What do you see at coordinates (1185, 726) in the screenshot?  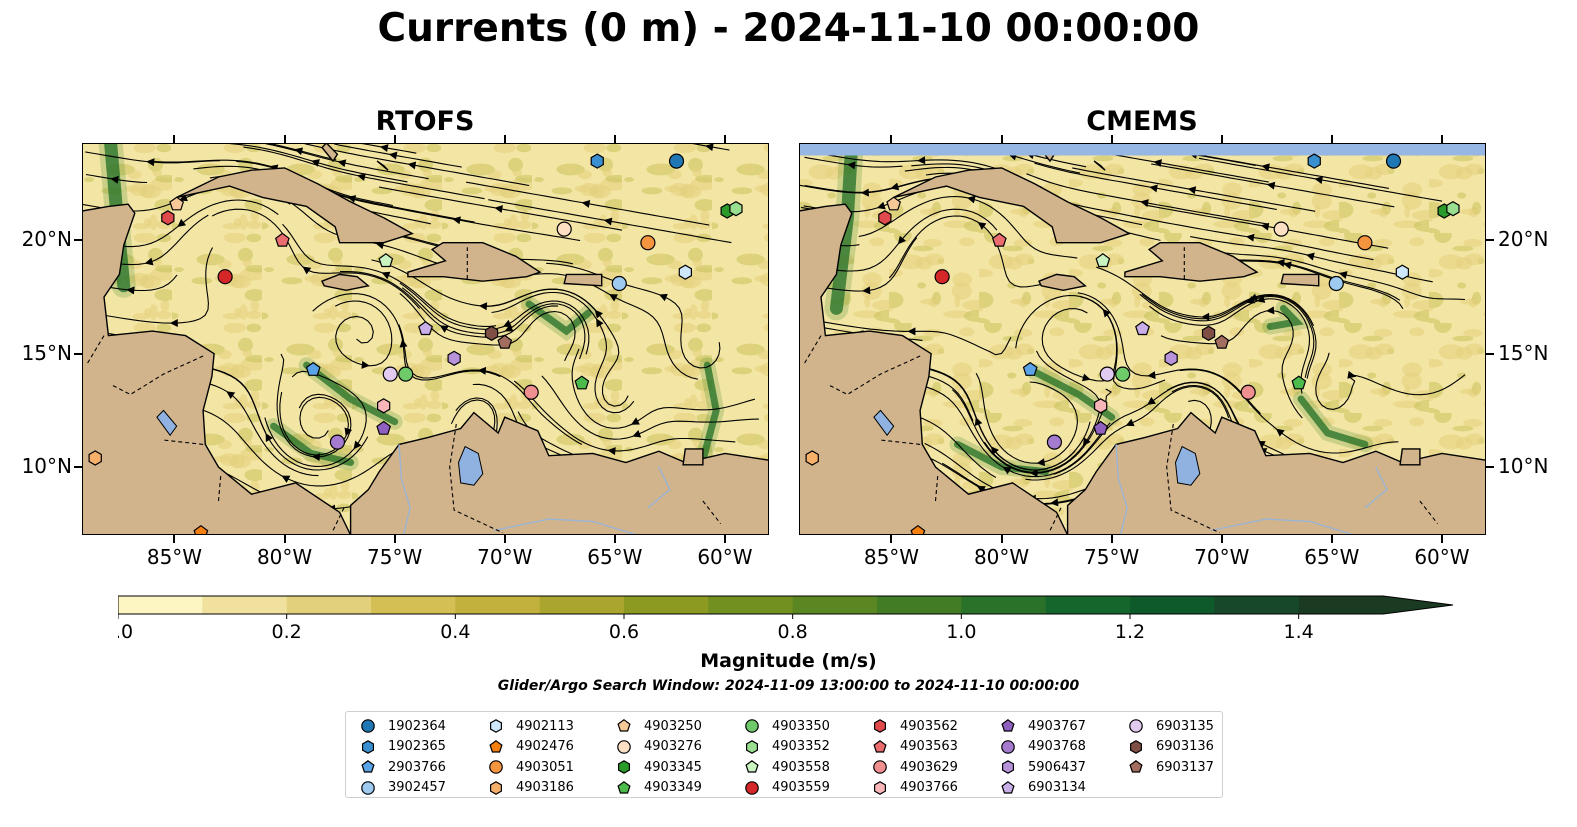 I see `legend-label: 6903135` at bounding box center [1185, 726].